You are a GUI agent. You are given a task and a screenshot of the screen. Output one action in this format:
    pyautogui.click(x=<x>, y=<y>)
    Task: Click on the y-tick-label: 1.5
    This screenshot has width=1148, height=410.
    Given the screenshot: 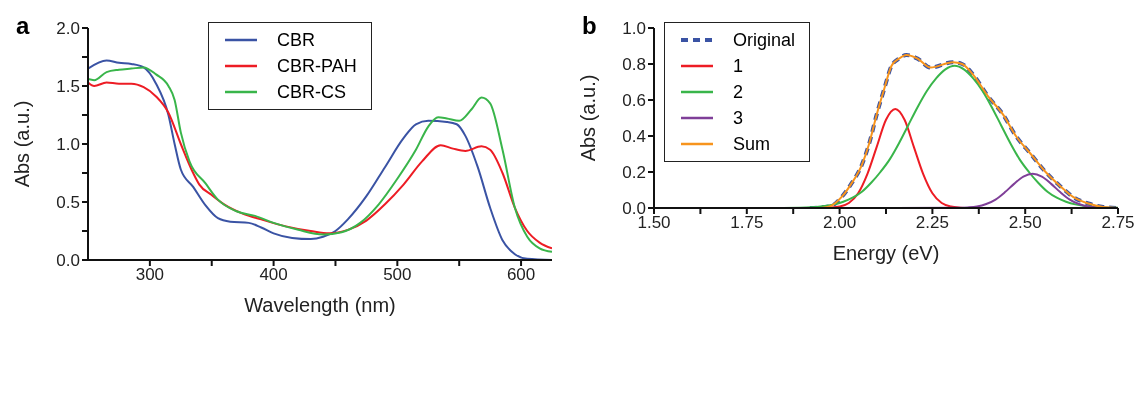 What is the action you would take?
    pyautogui.click(x=68, y=87)
    